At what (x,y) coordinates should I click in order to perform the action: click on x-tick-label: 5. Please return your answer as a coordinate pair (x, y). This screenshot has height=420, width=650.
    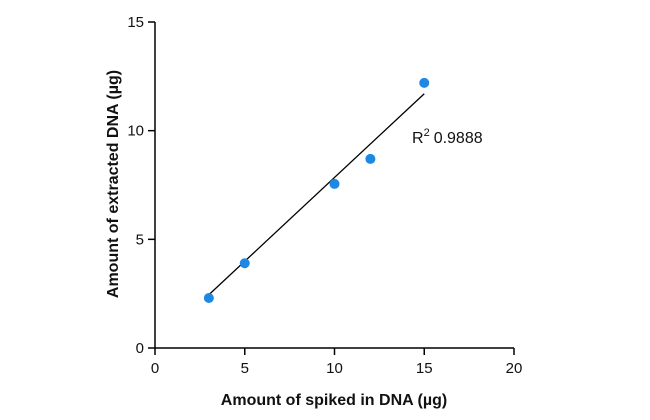
    Looking at the image, I should click on (245, 368).